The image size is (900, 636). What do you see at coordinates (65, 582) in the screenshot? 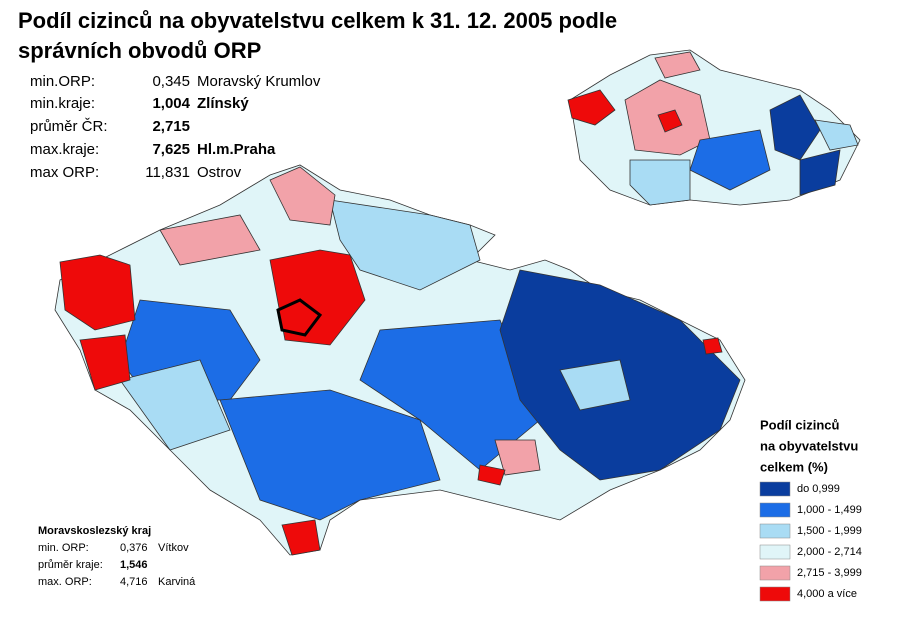
I see `region-label: max. ORP:` at bounding box center [65, 582].